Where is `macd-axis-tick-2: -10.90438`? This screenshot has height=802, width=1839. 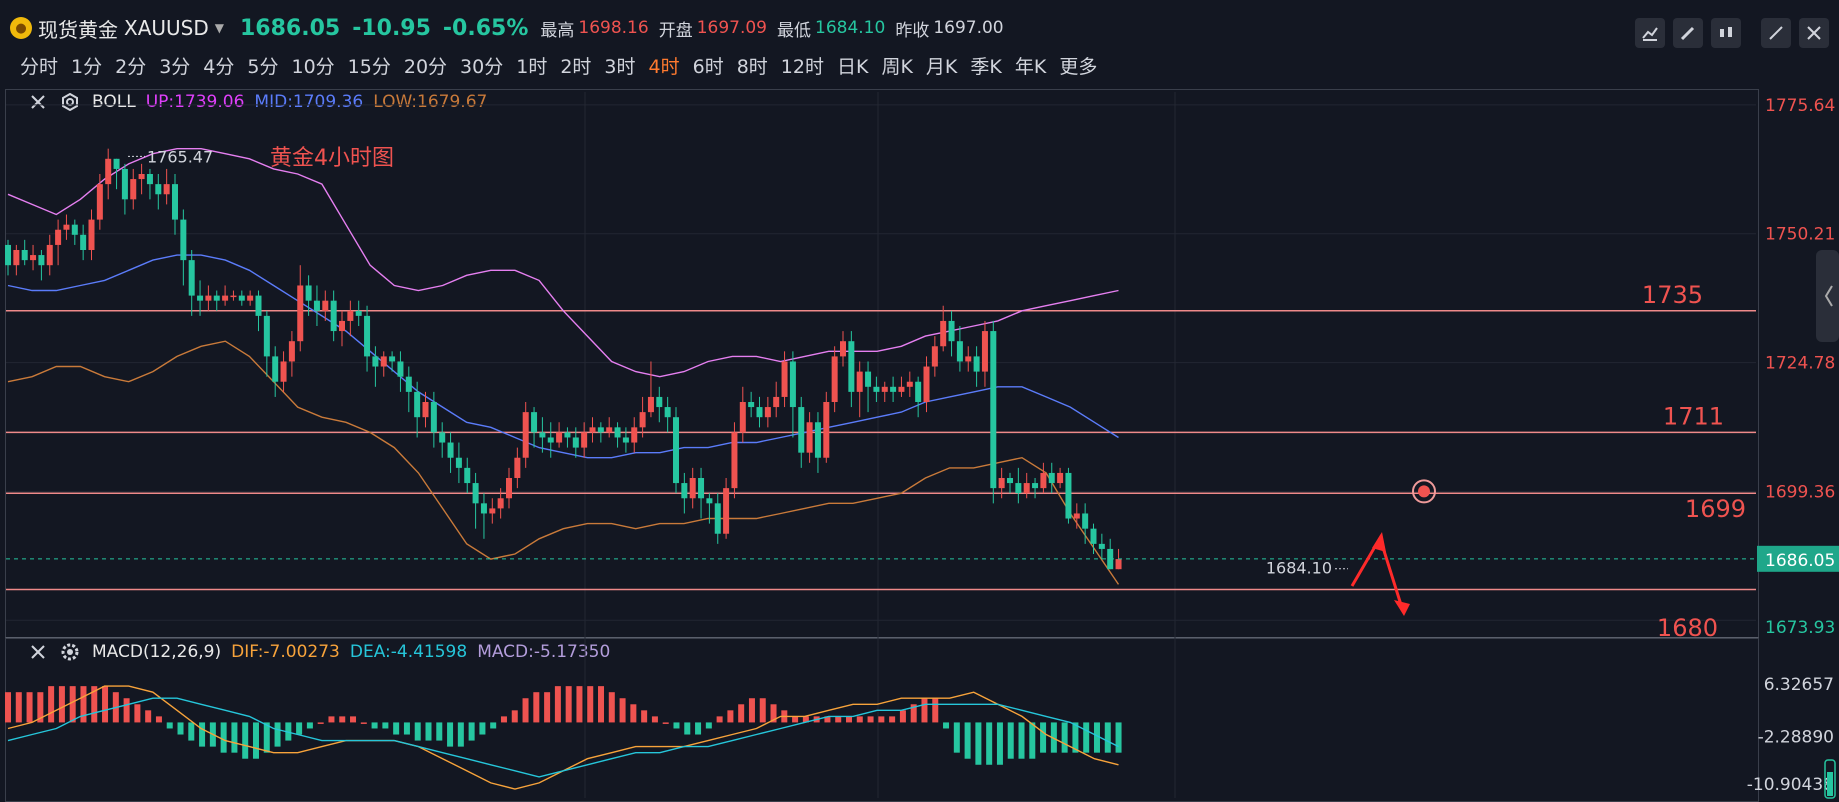 macd-axis-tick-2: -10.90438 is located at coordinates (1790, 785).